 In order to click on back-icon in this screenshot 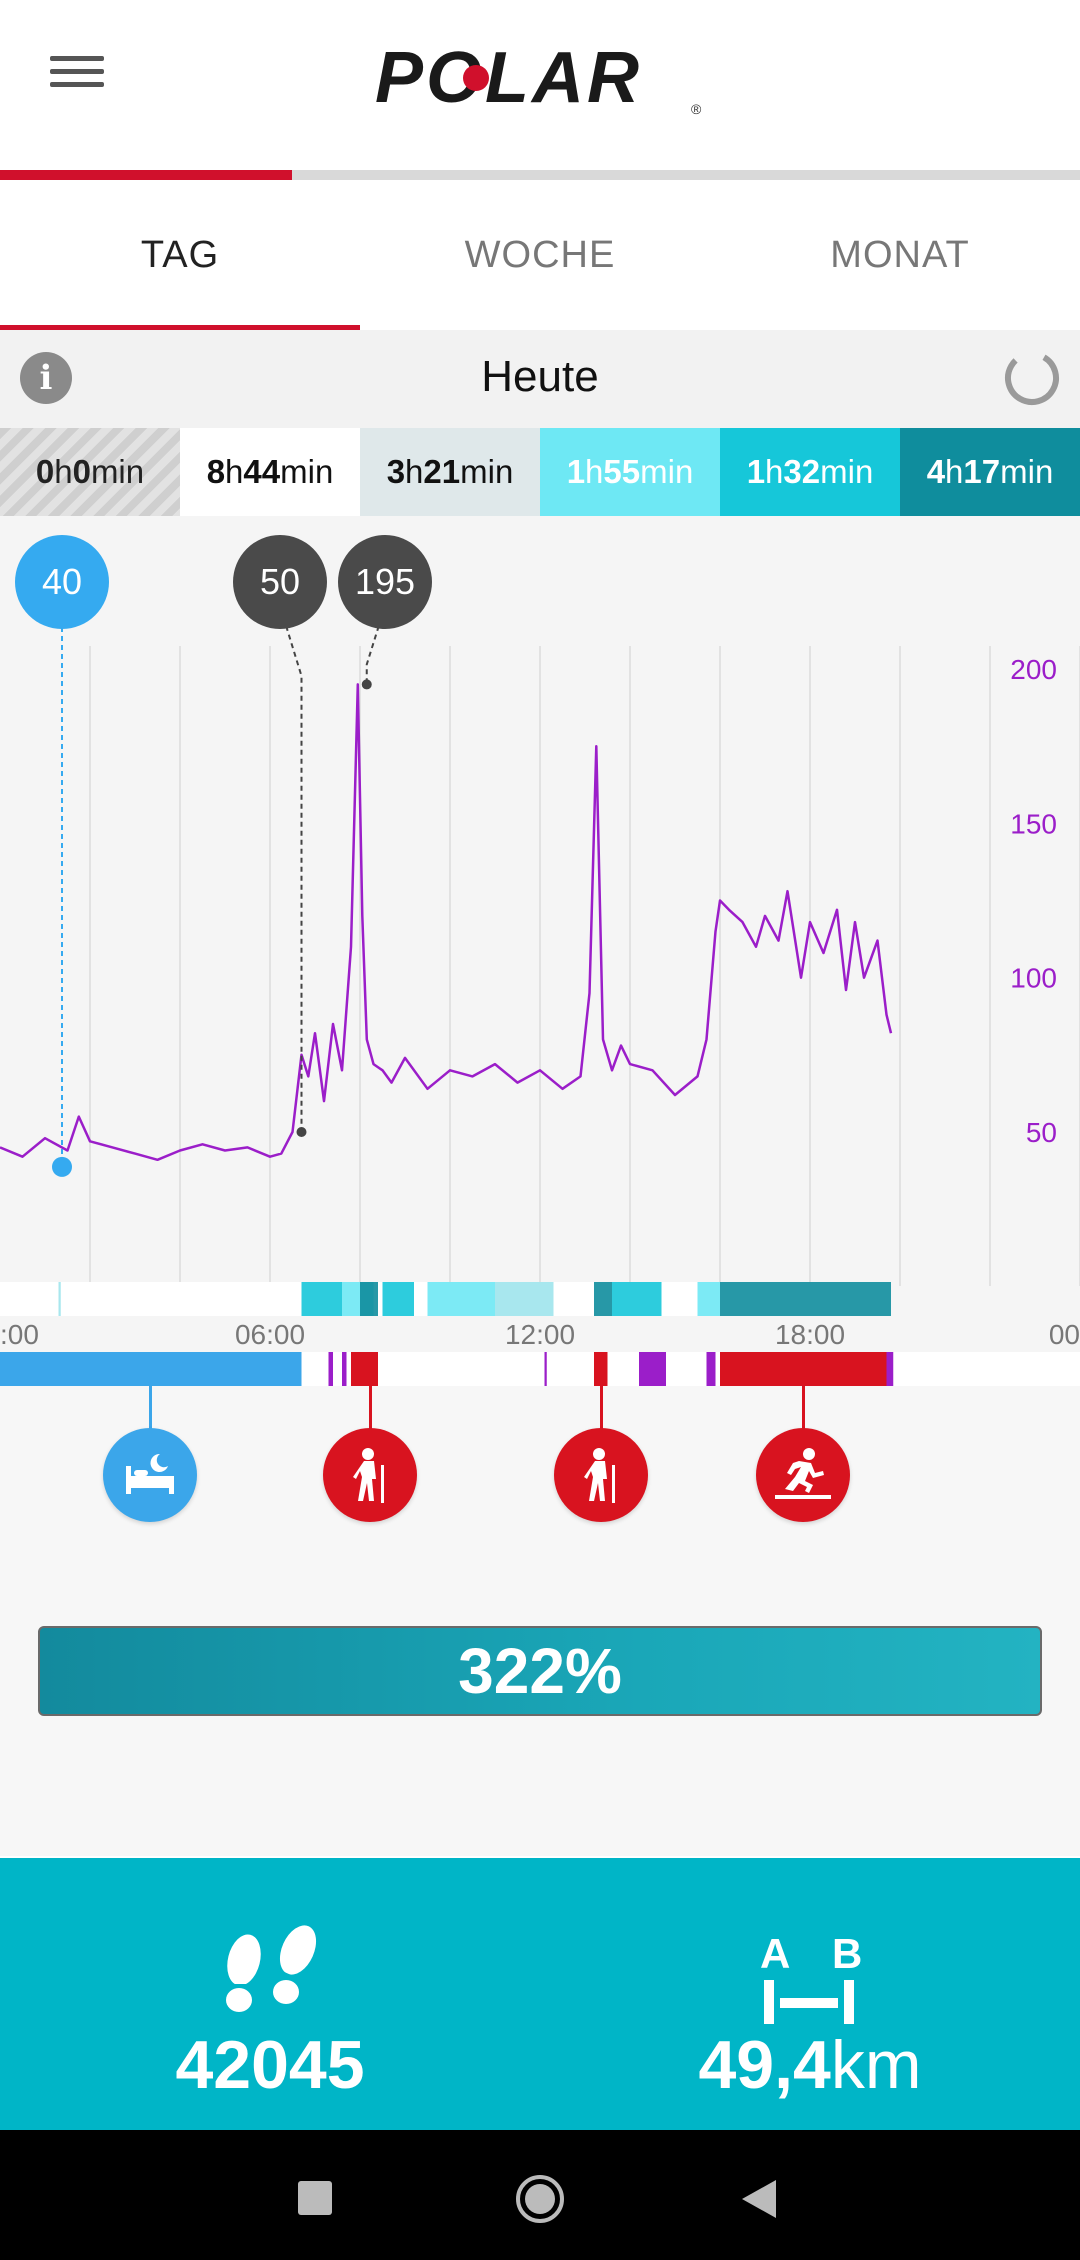, I will do `click(760, 2199)`.